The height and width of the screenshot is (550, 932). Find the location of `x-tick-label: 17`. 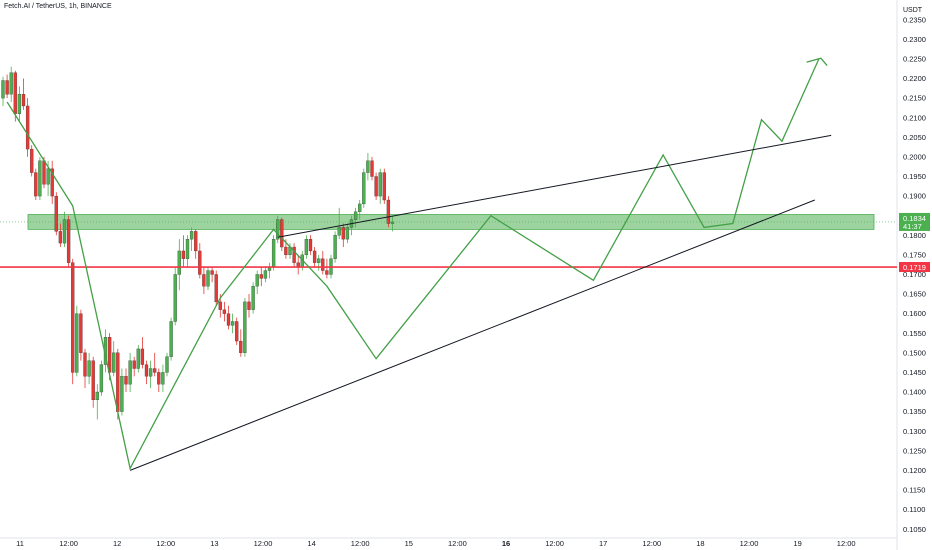

x-tick-label: 17 is located at coordinates (603, 543).